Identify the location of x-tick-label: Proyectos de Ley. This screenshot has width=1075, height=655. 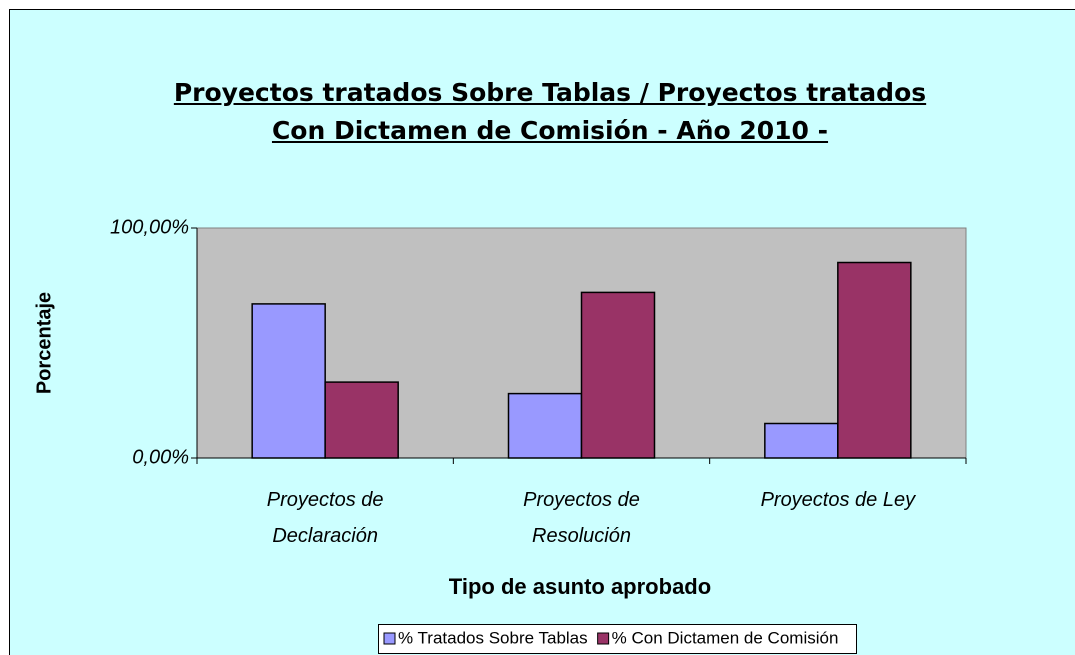
(838, 500).